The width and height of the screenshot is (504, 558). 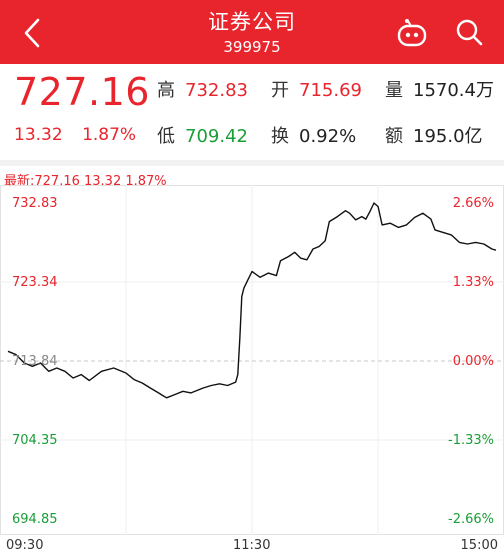 What do you see at coordinates (38, 135) in the screenshot?
I see `change-value: 13.32` at bounding box center [38, 135].